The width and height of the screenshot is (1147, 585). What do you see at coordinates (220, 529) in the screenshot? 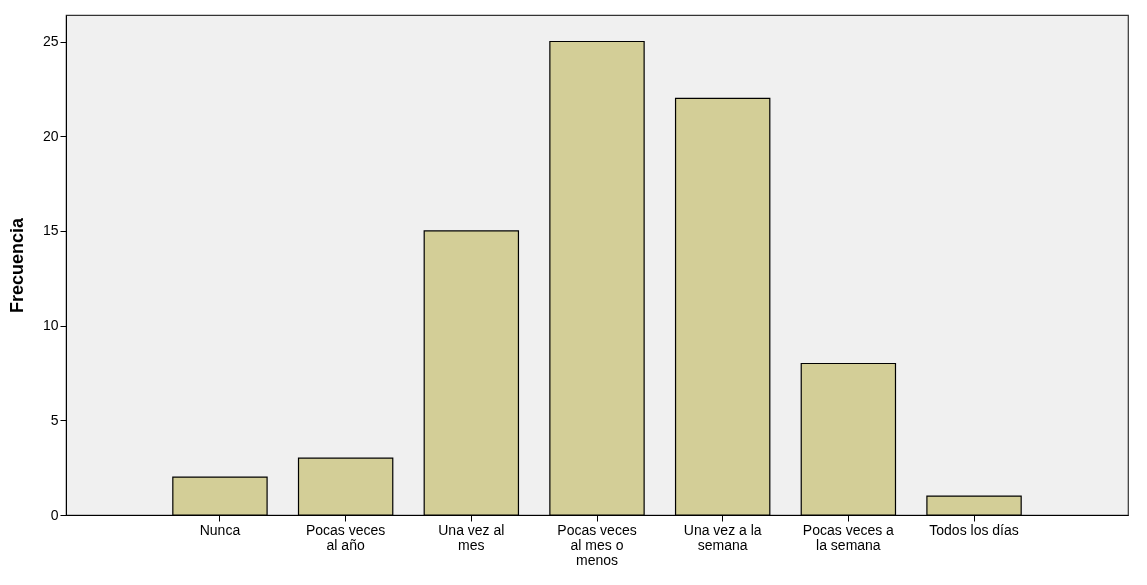
I see `x-tick-label: Nunca` at bounding box center [220, 529].